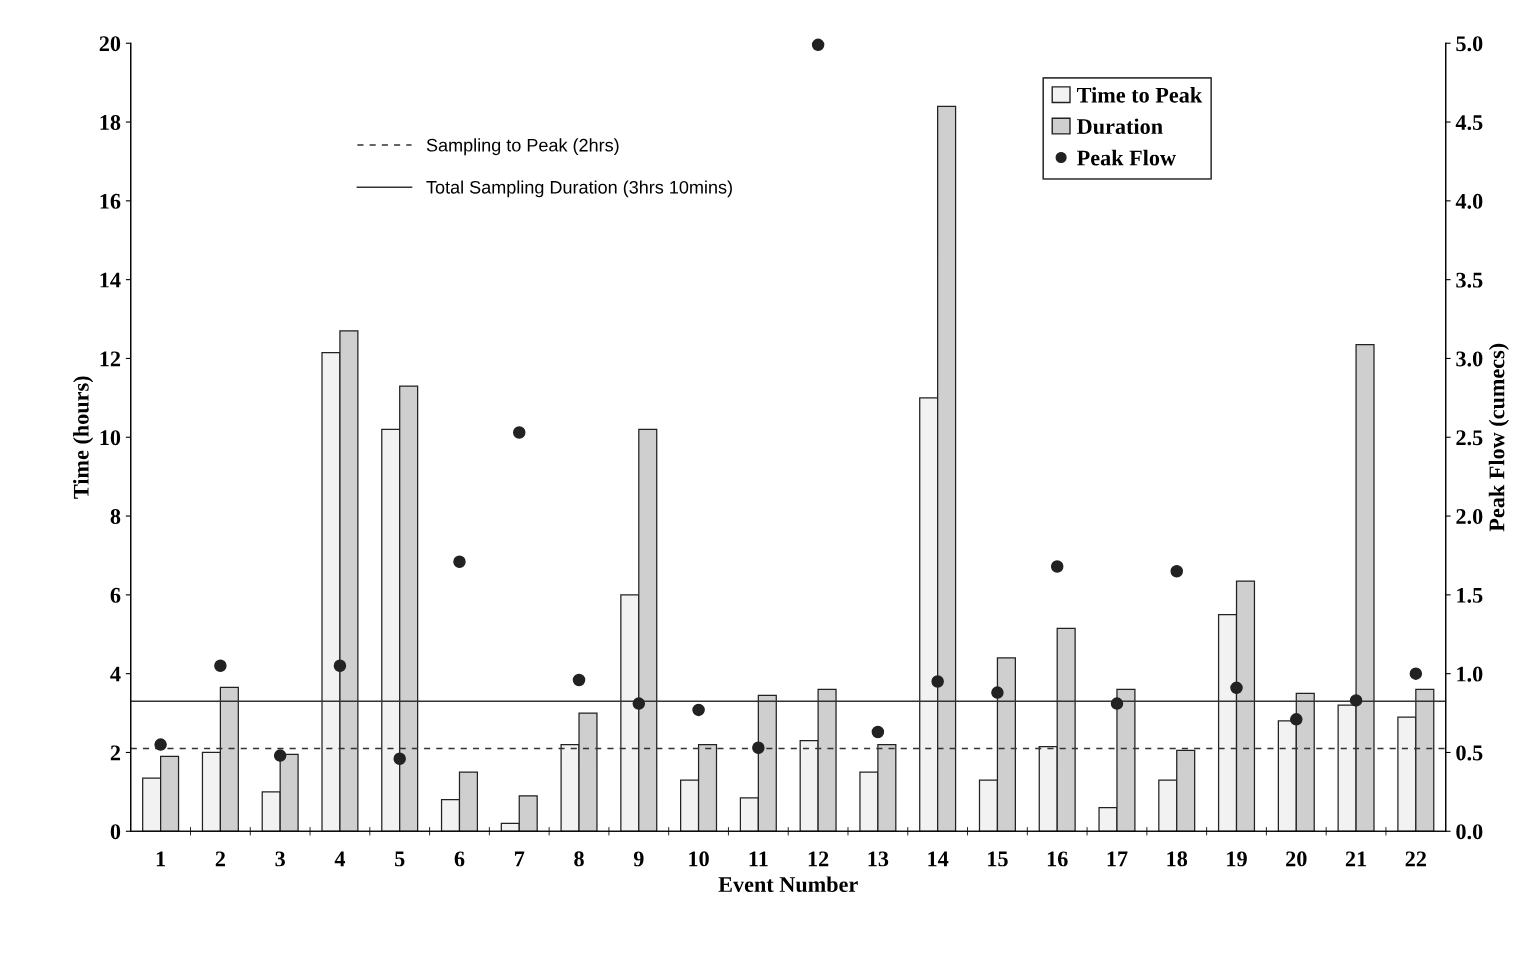  Describe the element at coordinates (1140, 95) in the screenshot. I see `legend-label: Time to Peak` at that location.